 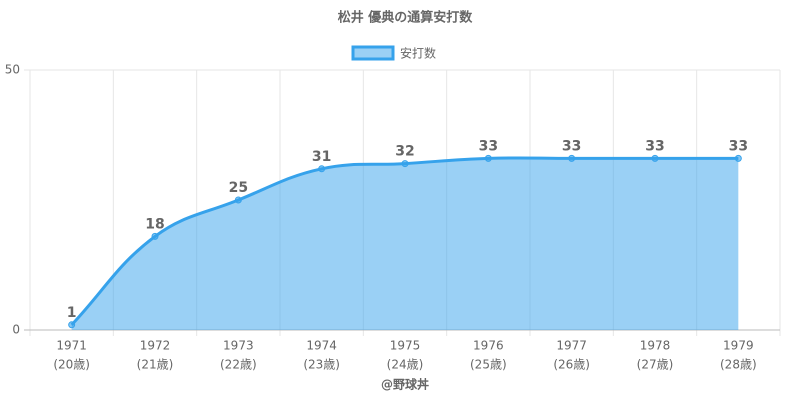 I want to click on x-tick-label: (24歳), so click(x=405, y=365).